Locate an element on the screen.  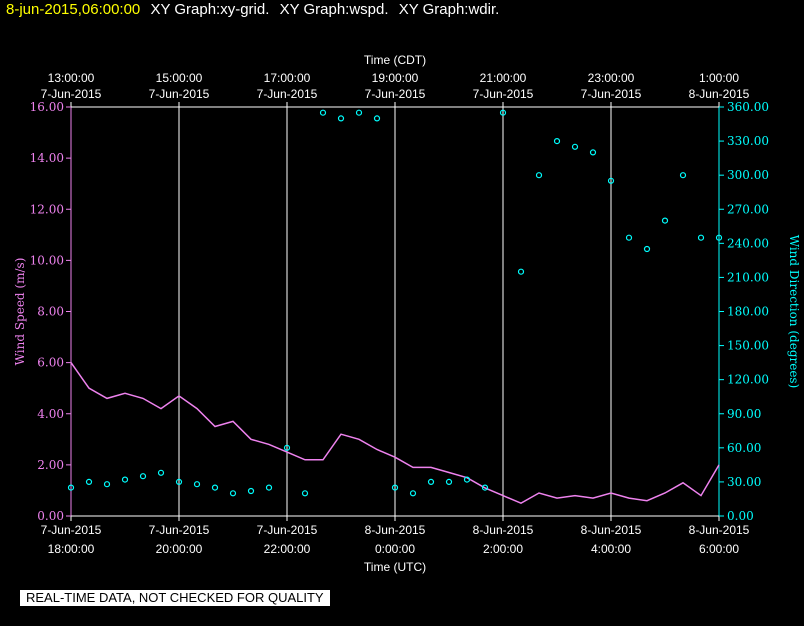
top-tick-date: 8-Jun-2015 is located at coordinates (719, 94).